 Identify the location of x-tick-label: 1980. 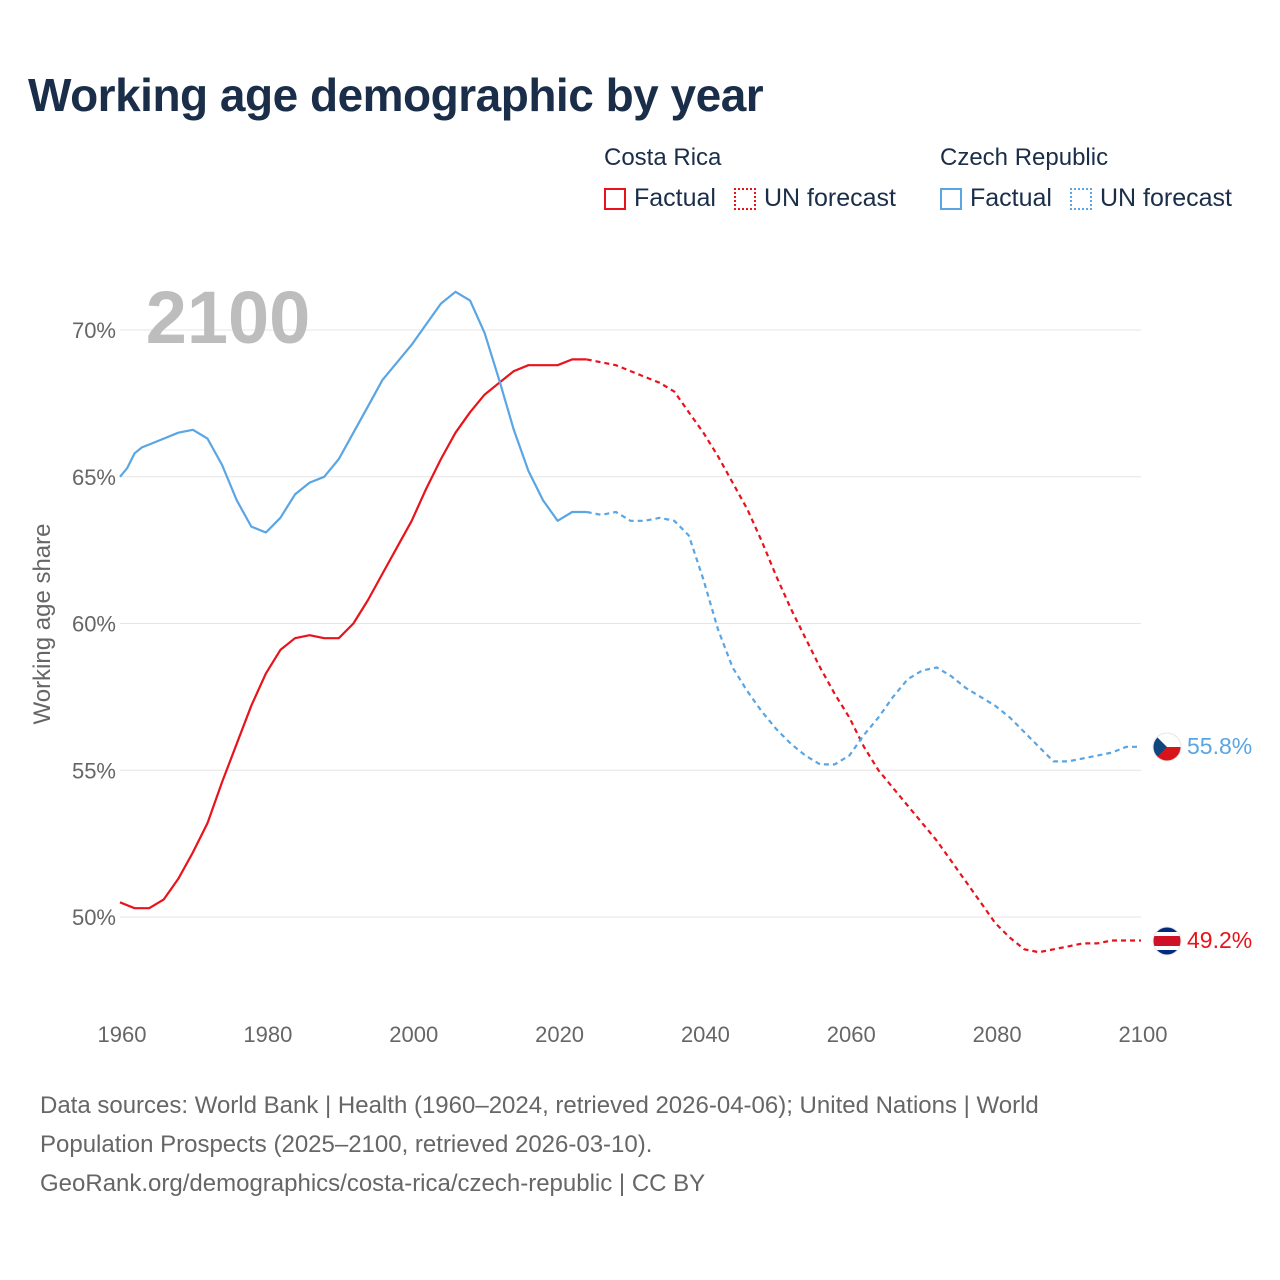
(267, 1034).